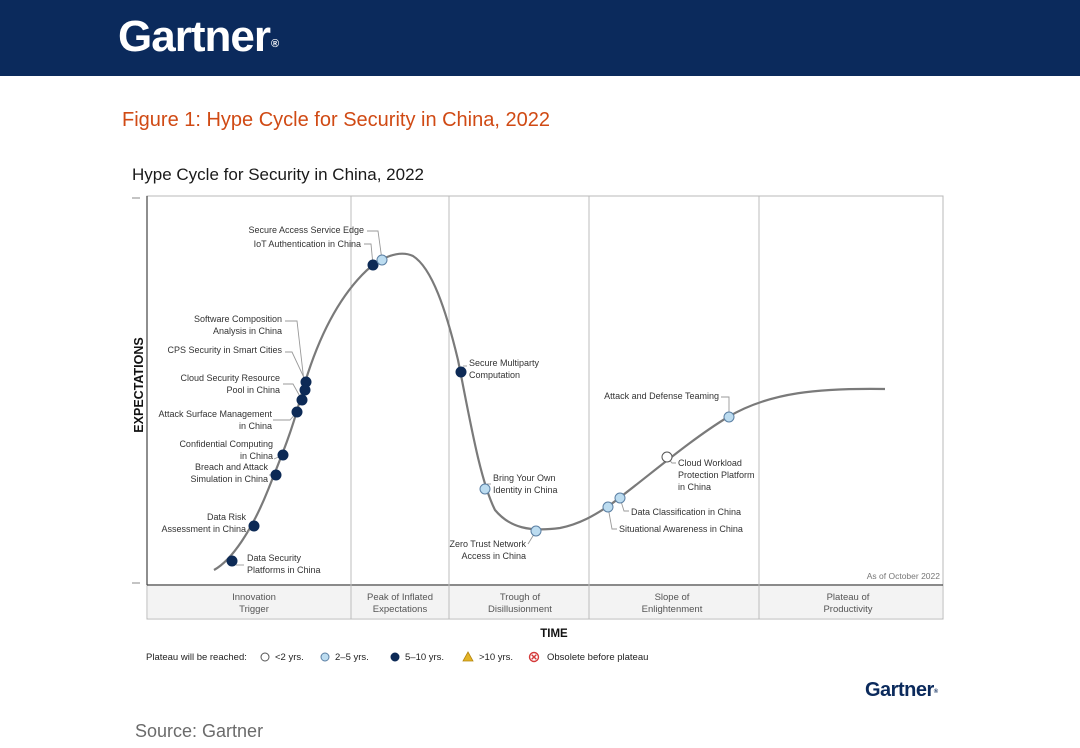  I want to click on legend-circle-light-icon, so click(325, 657).